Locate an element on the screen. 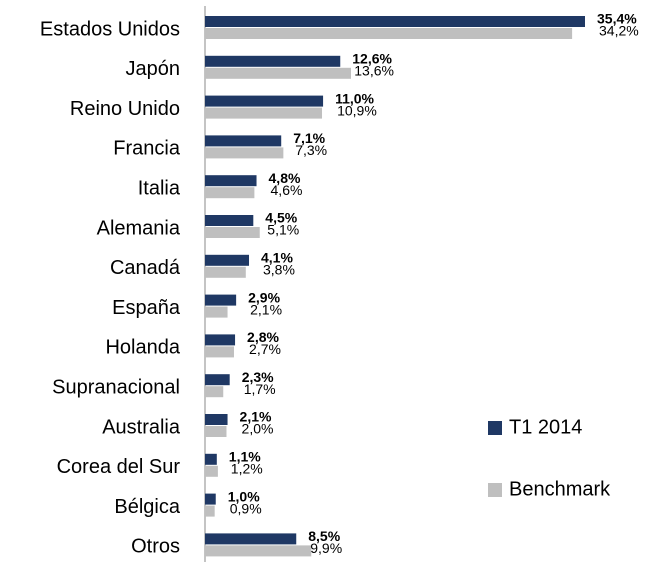 This screenshot has width=654, height=562. category-label: Japón is located at coordinates (153, 69).